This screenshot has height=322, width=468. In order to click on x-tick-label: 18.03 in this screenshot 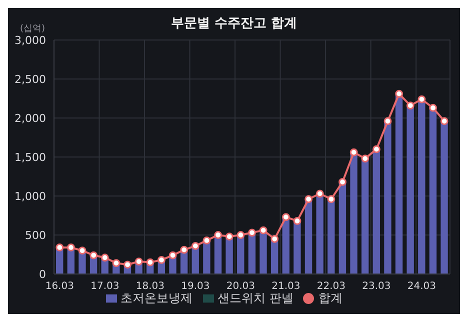, I will do `click(150, 286)`.